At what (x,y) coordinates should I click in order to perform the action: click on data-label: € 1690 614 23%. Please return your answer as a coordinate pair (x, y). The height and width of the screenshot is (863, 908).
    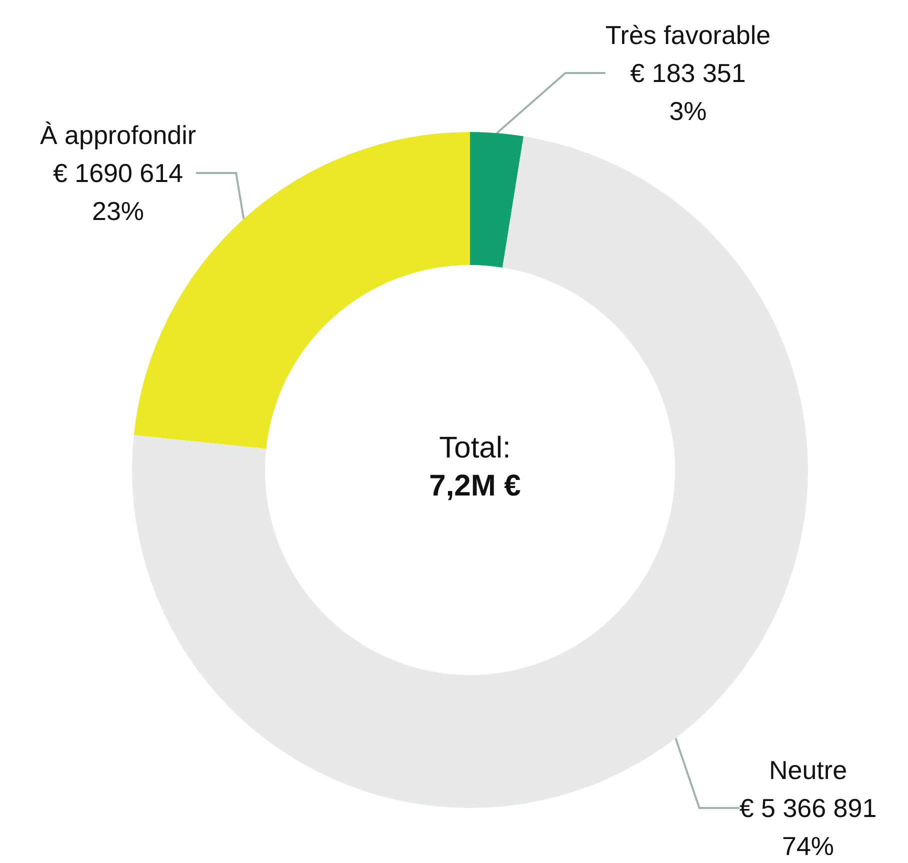
    Looking at the image, I should click on (118, 192).